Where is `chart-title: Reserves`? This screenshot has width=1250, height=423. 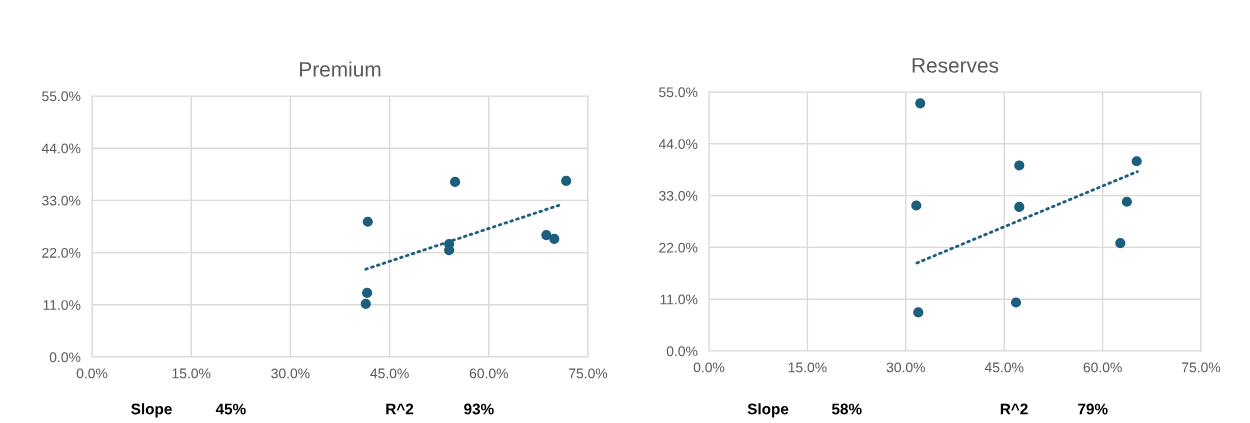 chart-title: Reserves is located at coordinates (955, 65).